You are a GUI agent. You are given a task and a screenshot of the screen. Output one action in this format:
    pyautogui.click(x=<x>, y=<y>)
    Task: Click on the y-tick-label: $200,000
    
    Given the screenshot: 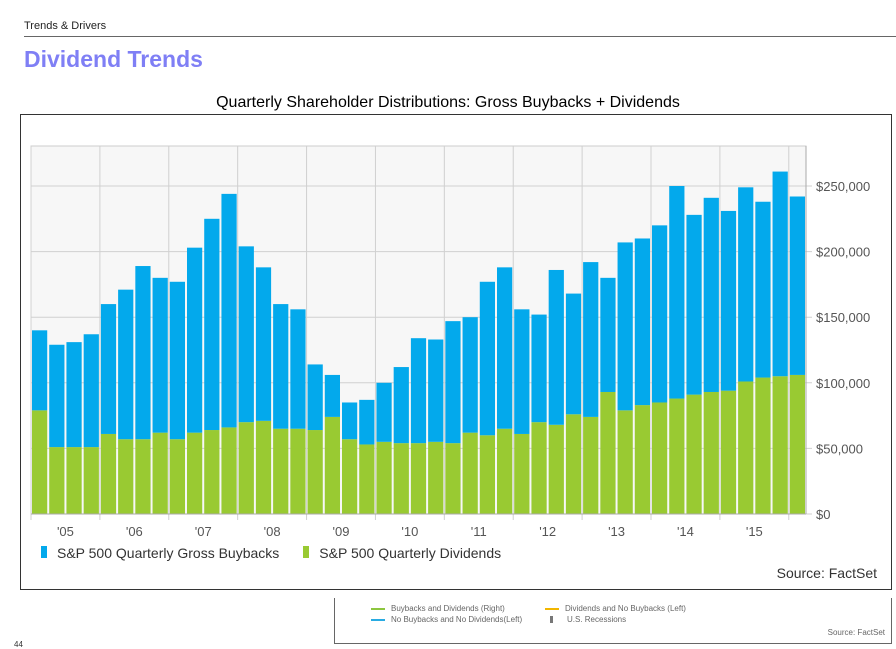 What is the action you would take?
    pyautogui.click(x=843, y=252)
    